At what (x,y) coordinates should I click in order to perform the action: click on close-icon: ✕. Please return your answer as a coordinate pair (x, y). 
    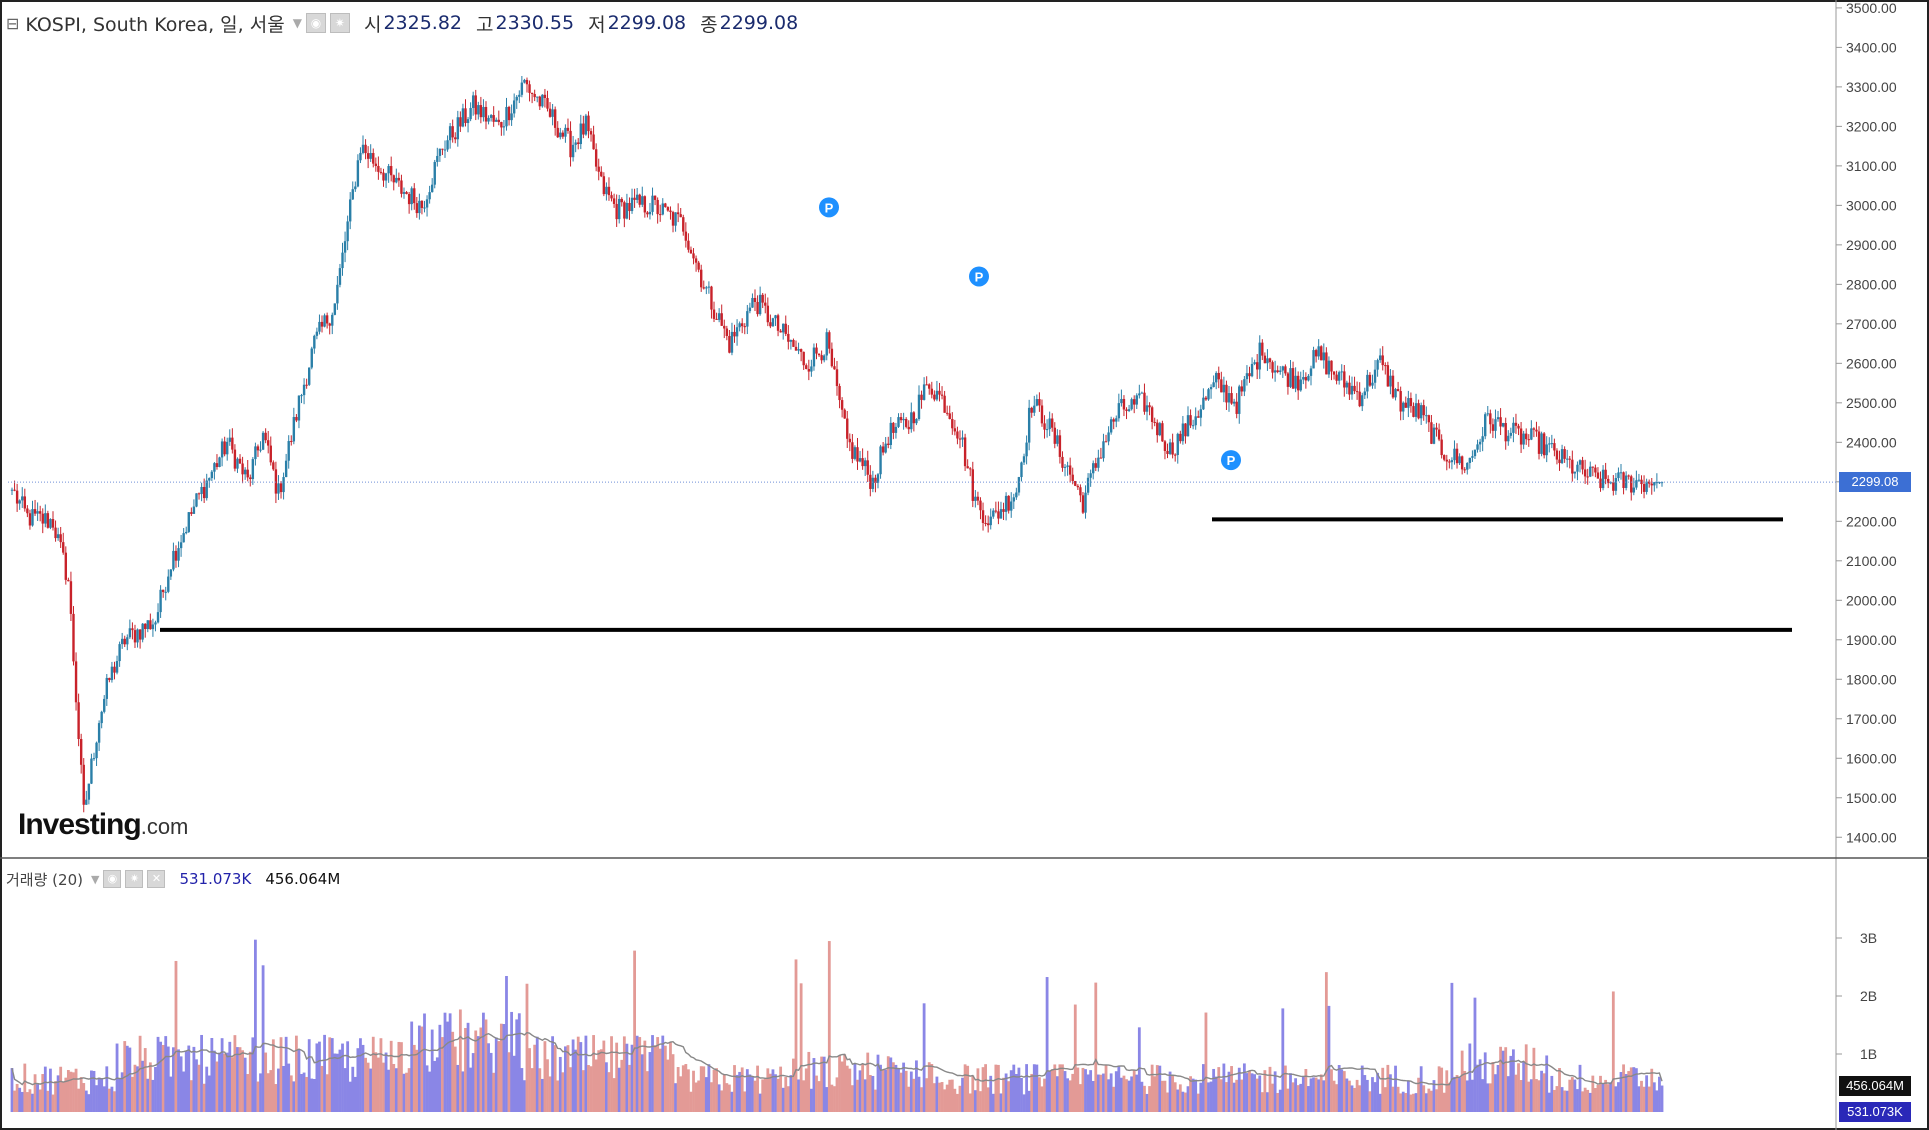
    Looking at the image, I should click on (156, 879).